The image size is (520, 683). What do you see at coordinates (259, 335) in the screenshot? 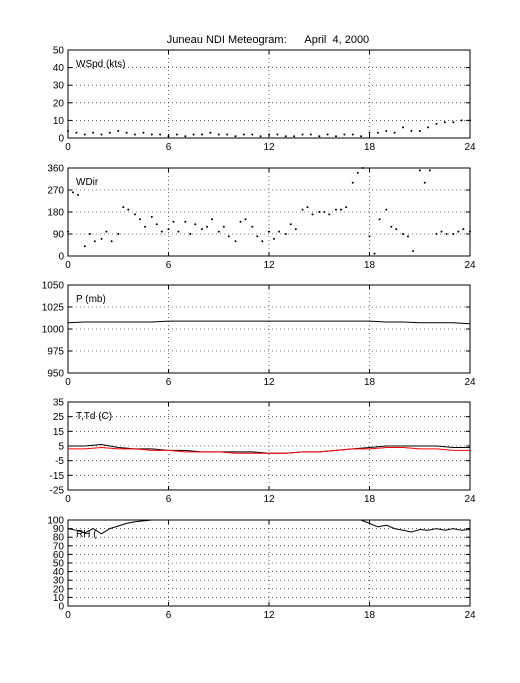
I see `panel-3: 0 6 12 18 24 950 975 1000 1025 1050 P (mb)` at bounding box center [259, 335].